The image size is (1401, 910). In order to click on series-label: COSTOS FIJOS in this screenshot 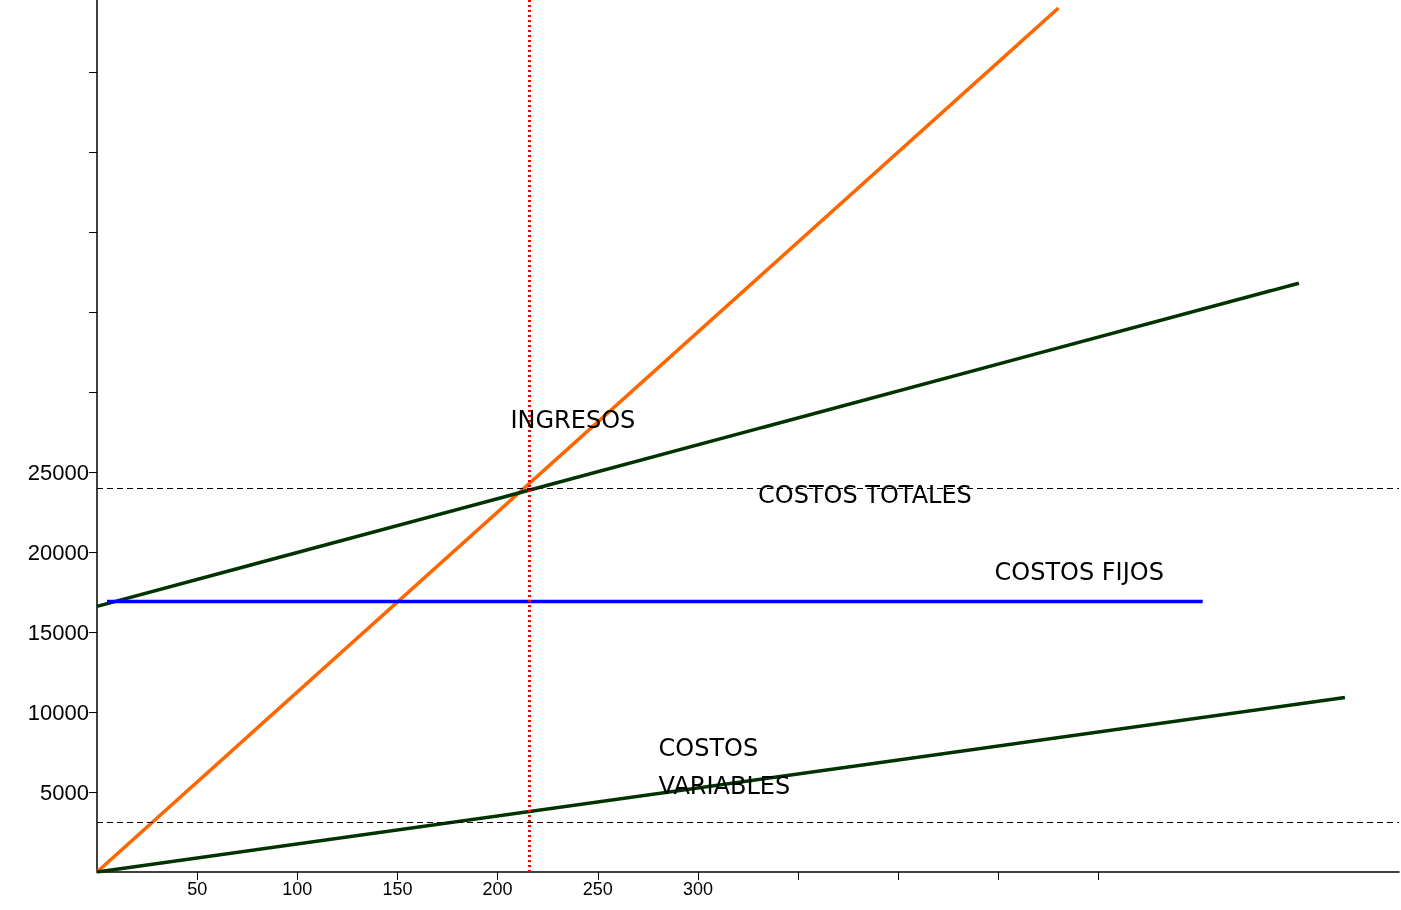, I will do `click(1079, 571)`.